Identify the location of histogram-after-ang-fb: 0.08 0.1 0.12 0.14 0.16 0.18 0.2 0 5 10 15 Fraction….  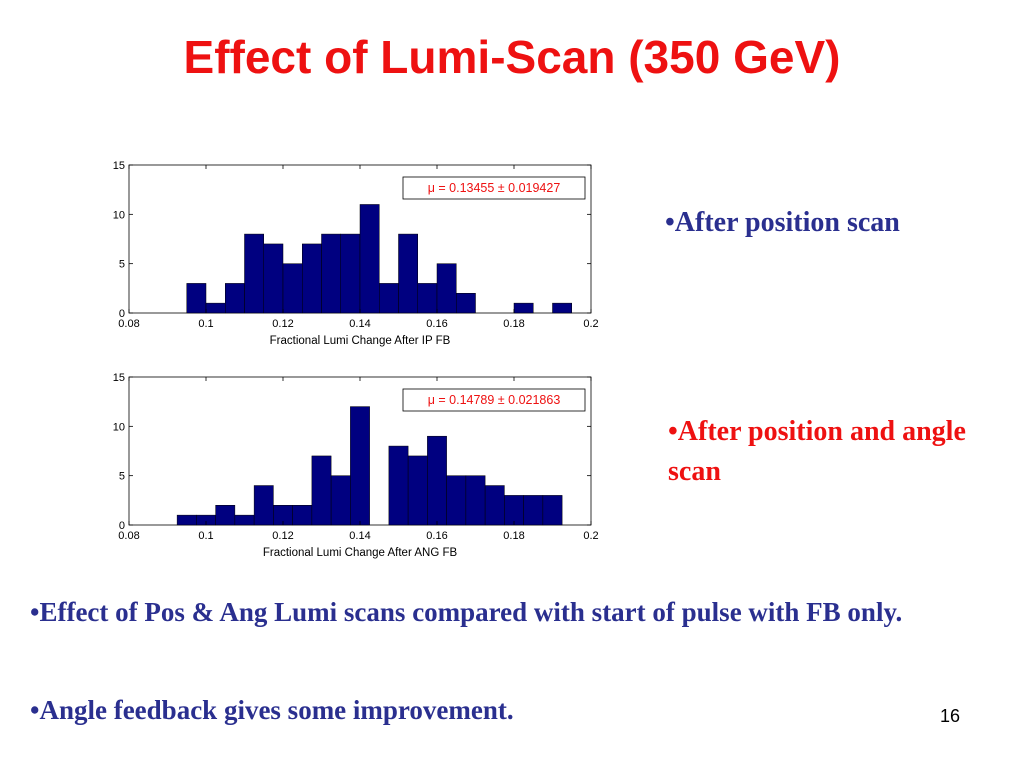
(355, 462).